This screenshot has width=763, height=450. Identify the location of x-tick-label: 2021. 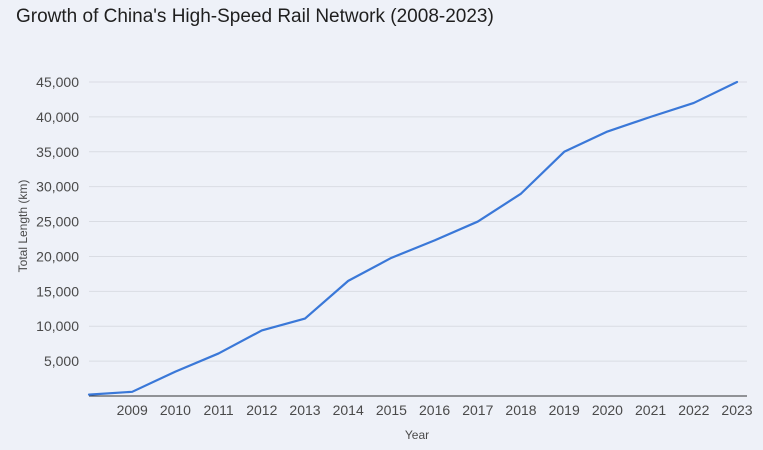
(650, 410).